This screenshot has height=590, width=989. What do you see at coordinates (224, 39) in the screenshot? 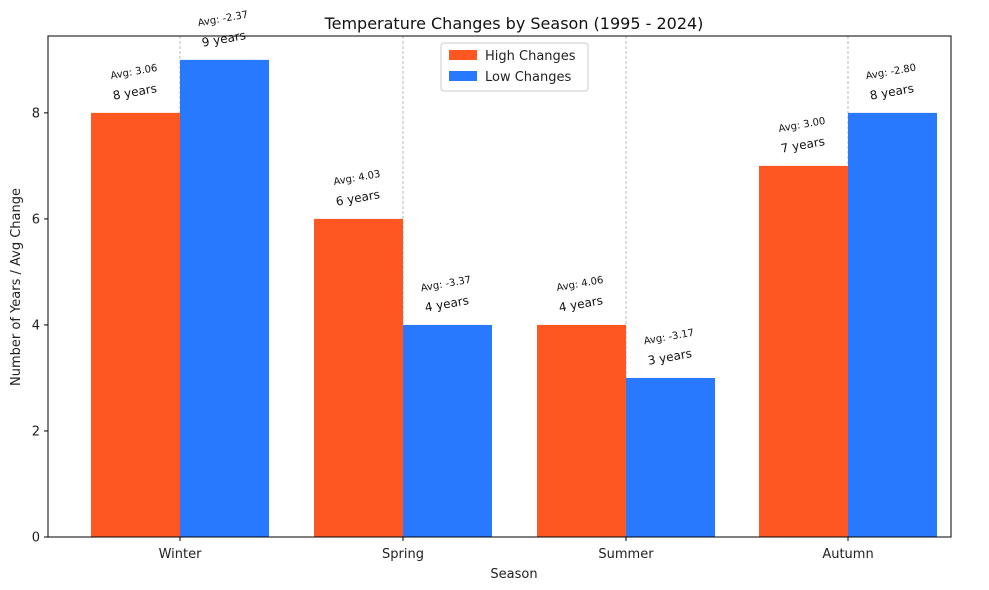
I see `bar-count-label: 9 years` at bounding box center [224, 39].